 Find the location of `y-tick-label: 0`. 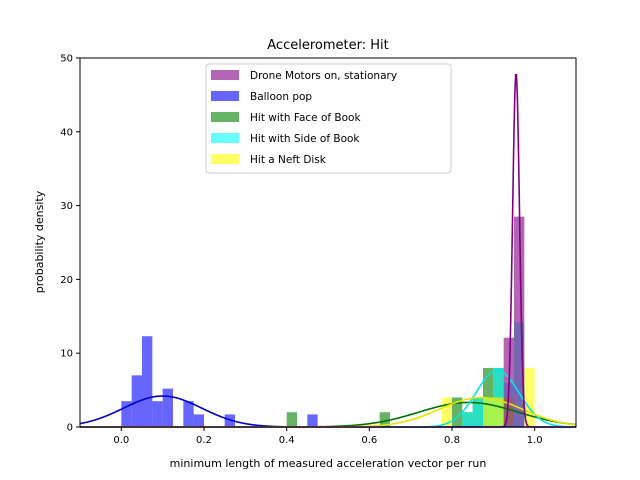

y-tick-label: 0 is located at coordinates (70, 428).